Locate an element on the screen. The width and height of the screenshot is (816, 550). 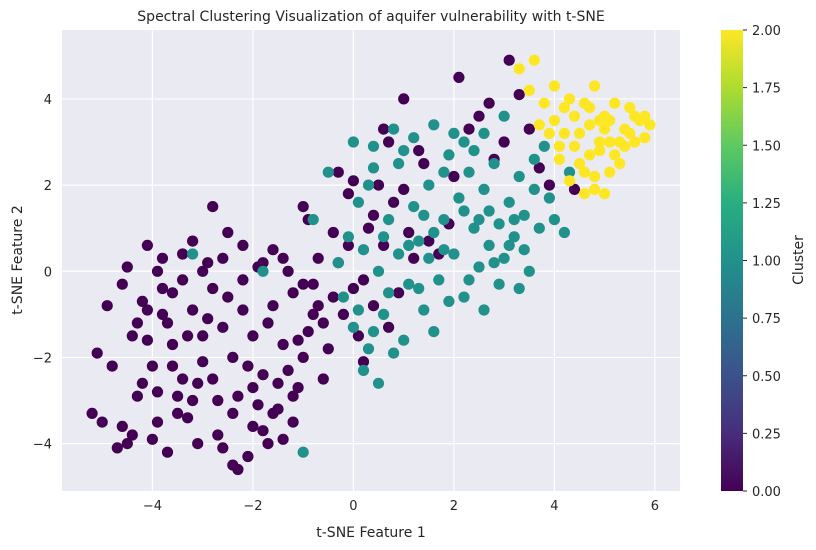
colorbar-tick-label: 2.00 is located at coordinates (766, 31).